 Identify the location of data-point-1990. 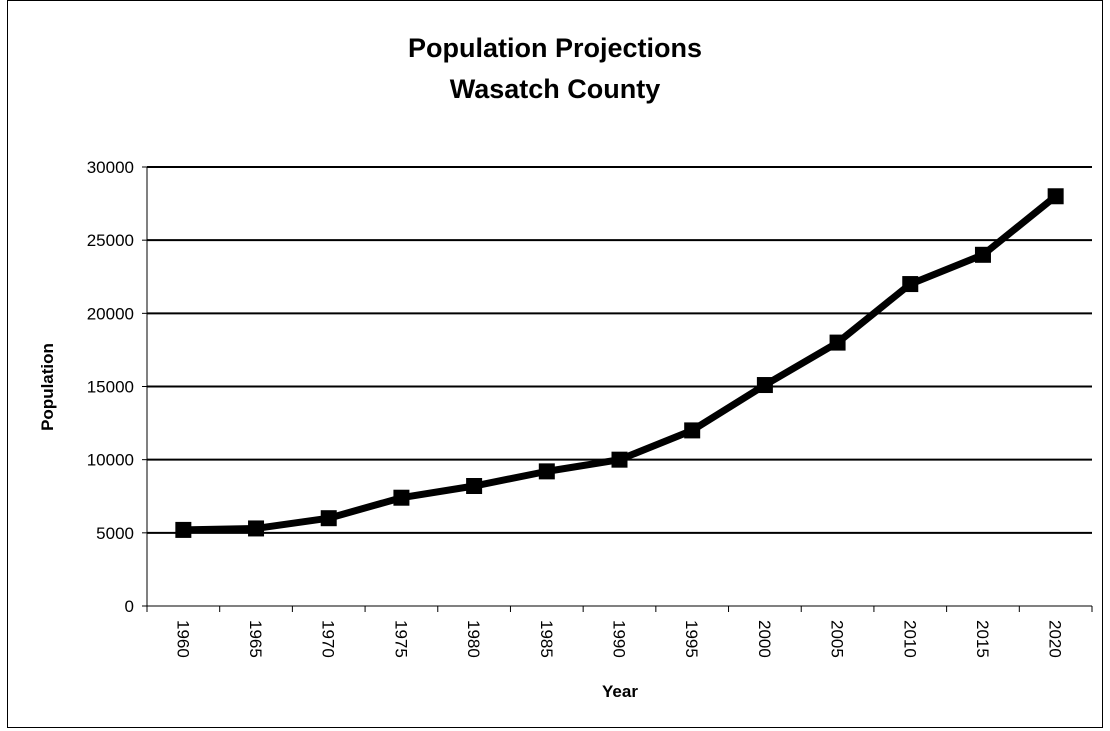
(619, 459).